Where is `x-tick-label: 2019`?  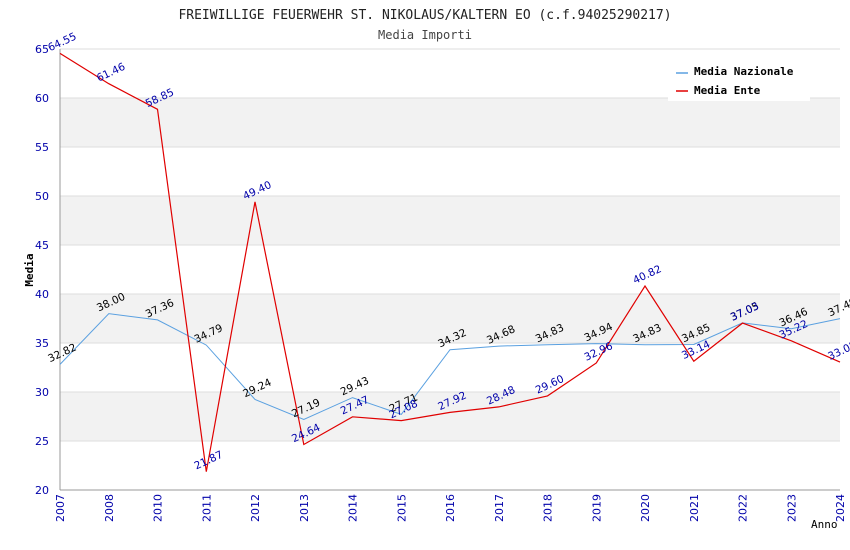 x-tick-label: 2019 is located at coordinates (596, 508).